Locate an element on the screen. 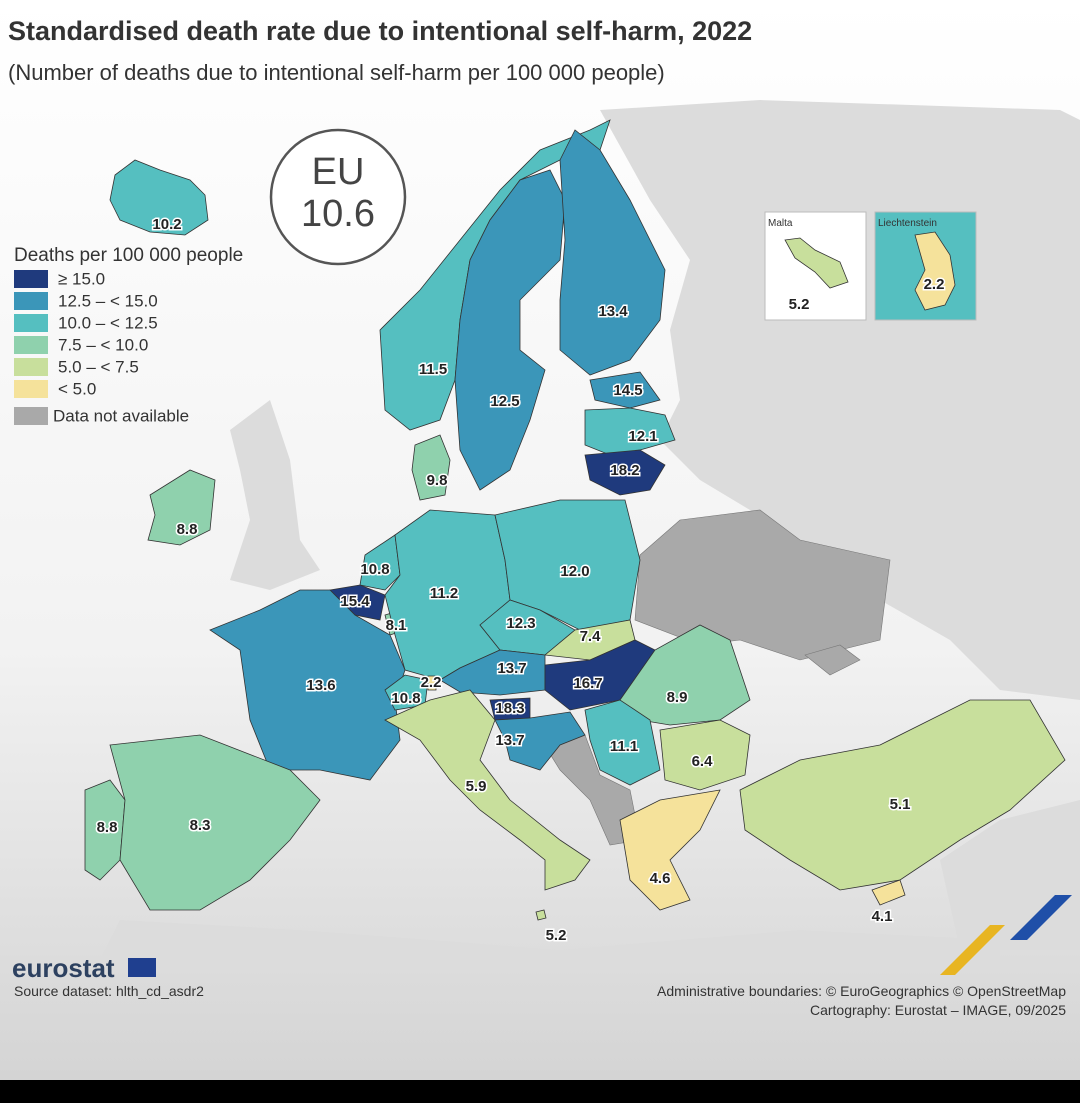  region-value: 8.9 is located at coordinates (677, 697).